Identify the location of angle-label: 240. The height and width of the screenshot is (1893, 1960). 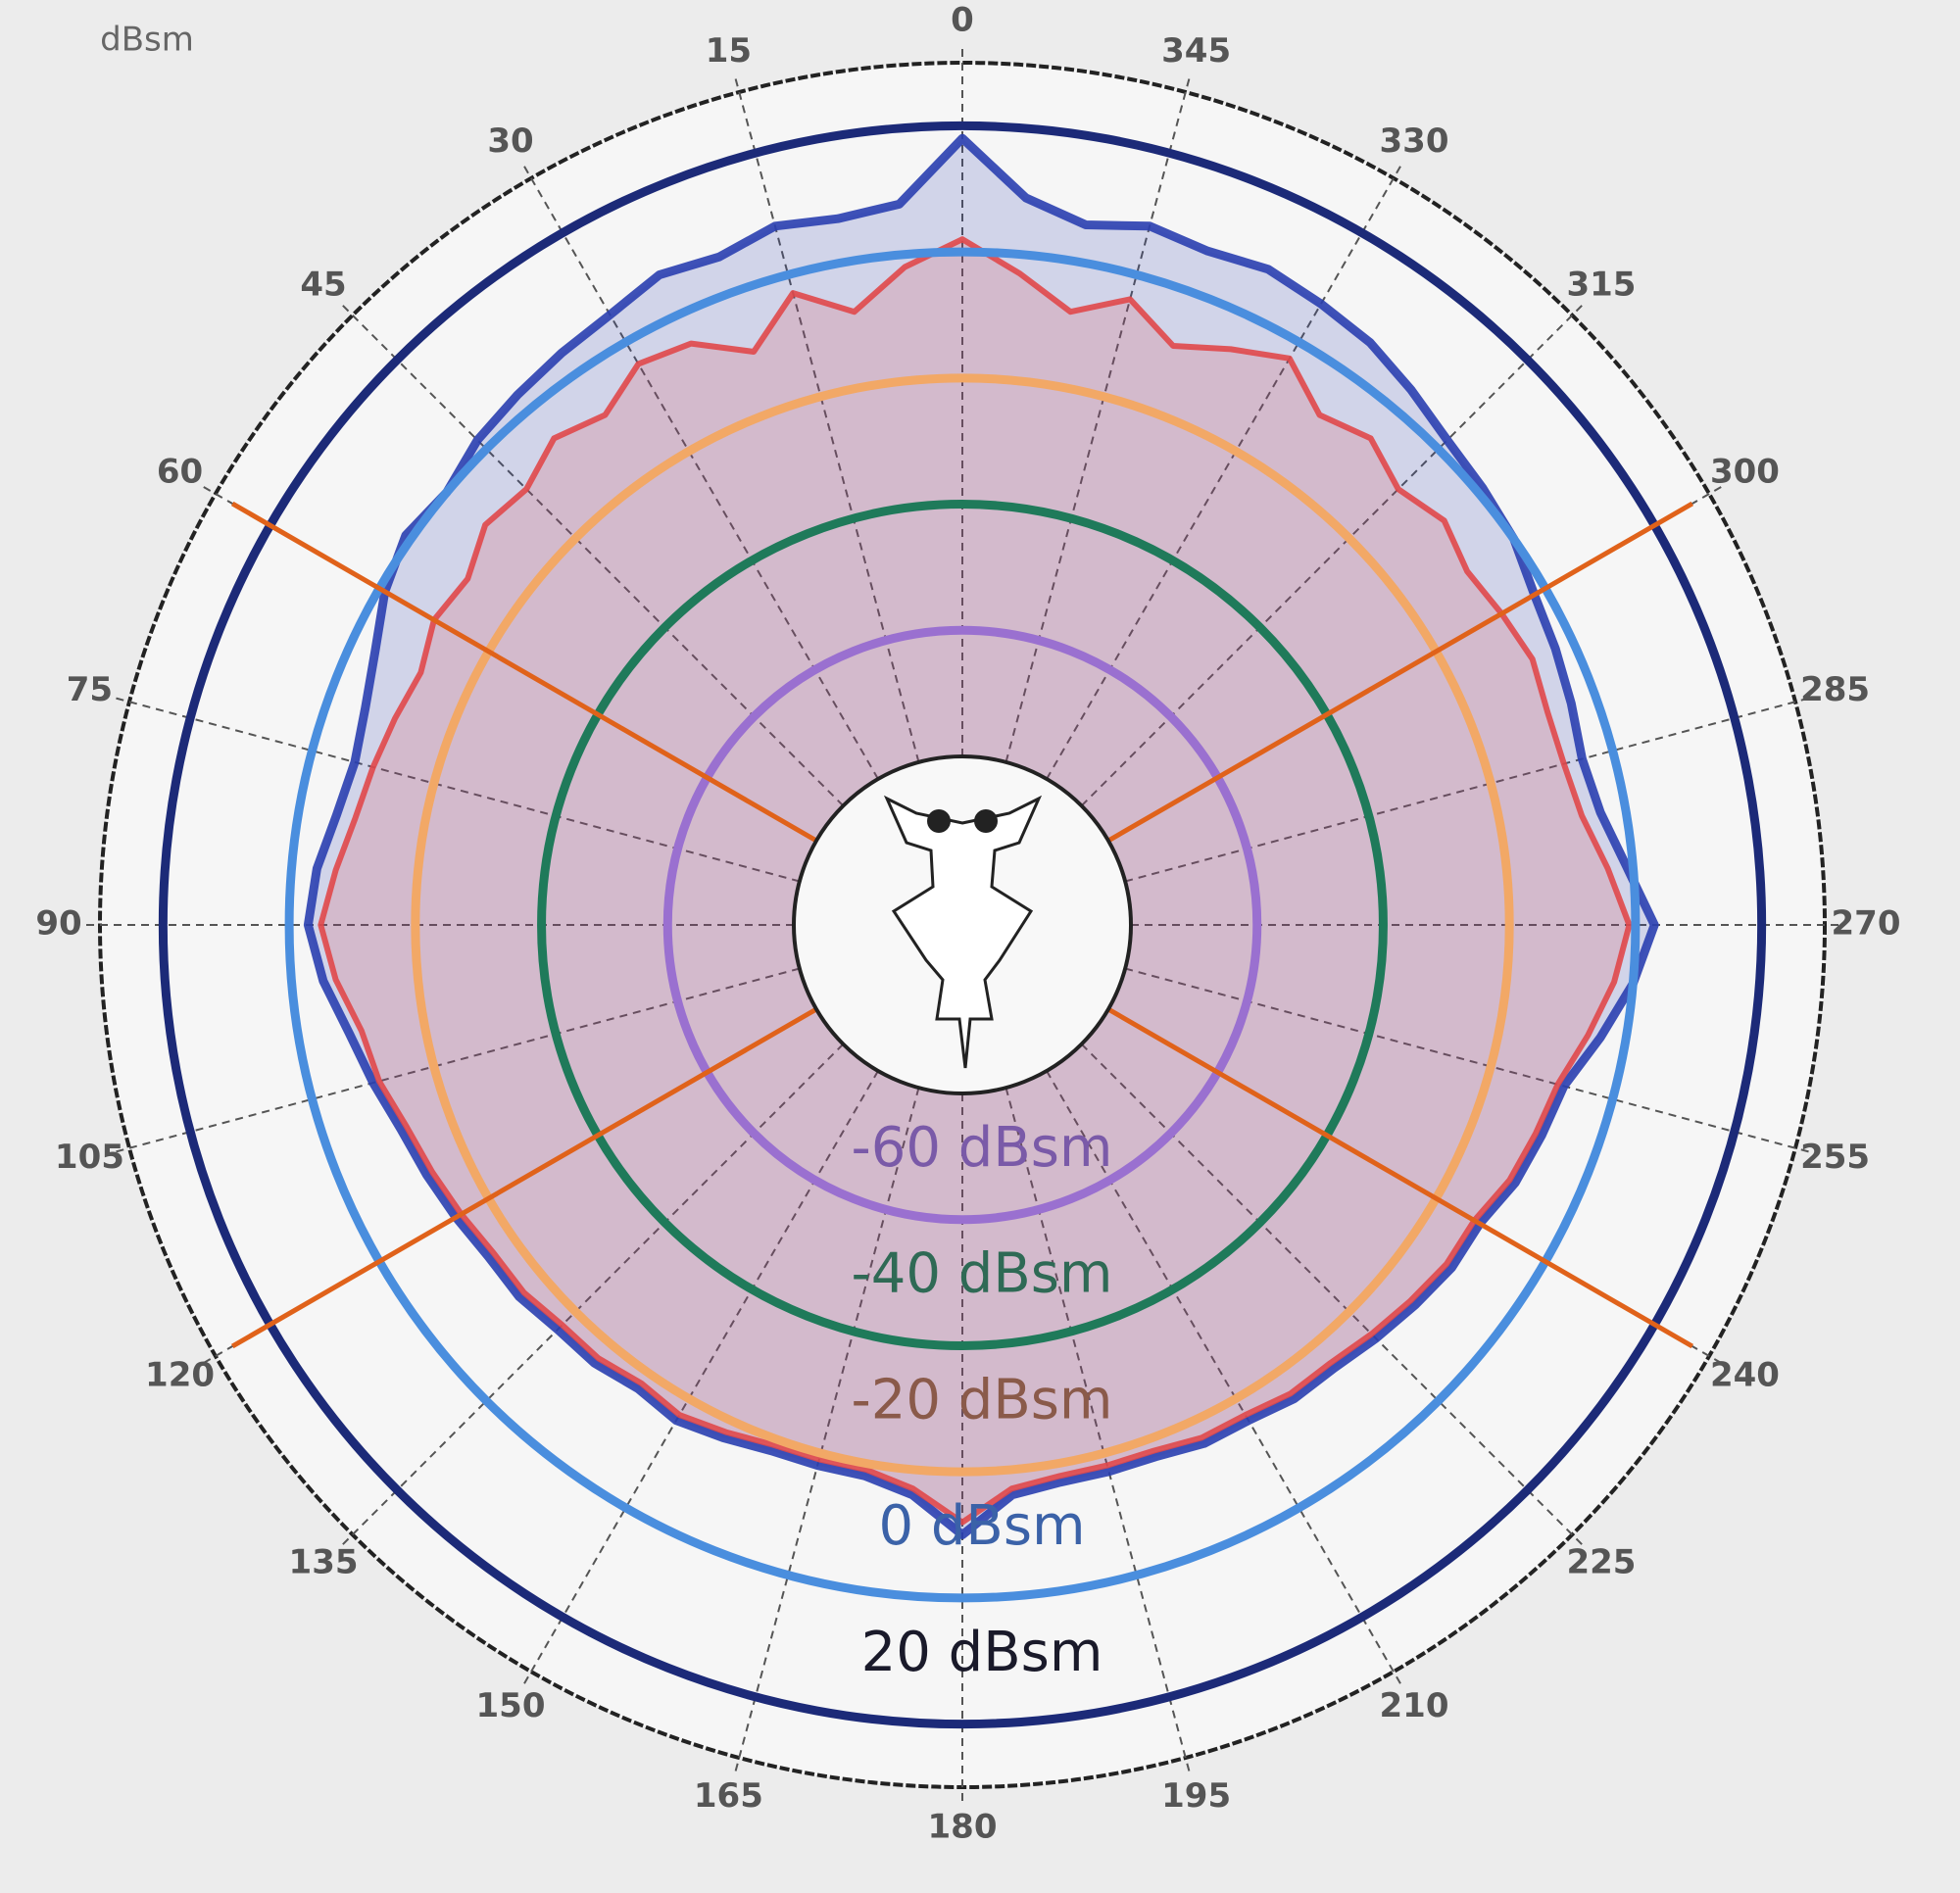
(1745, 1376).